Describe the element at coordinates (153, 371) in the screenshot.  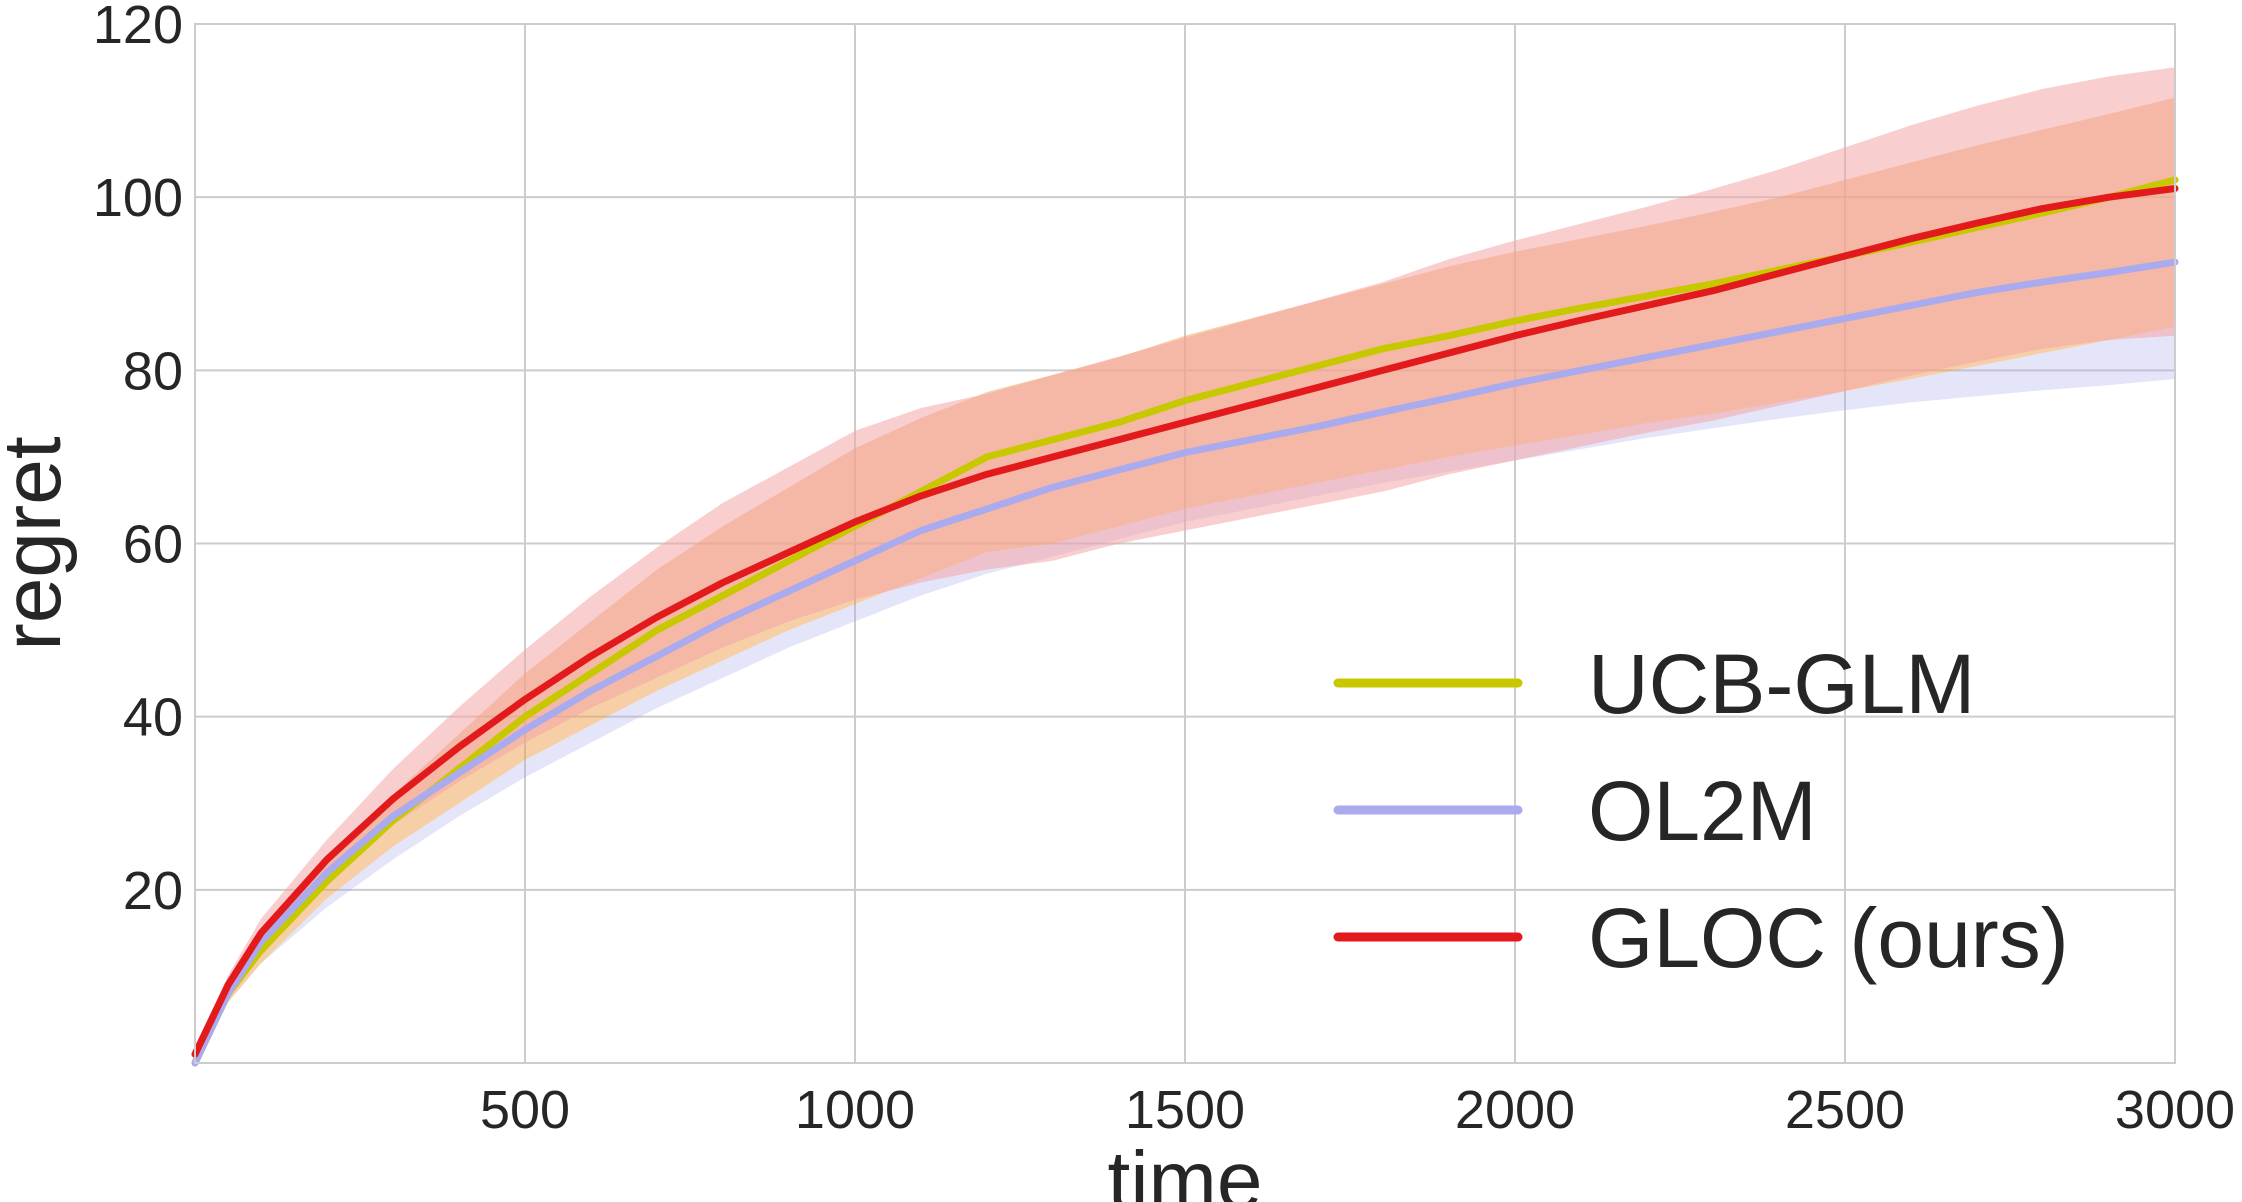
I see `y-tick-label: 80` at that location.